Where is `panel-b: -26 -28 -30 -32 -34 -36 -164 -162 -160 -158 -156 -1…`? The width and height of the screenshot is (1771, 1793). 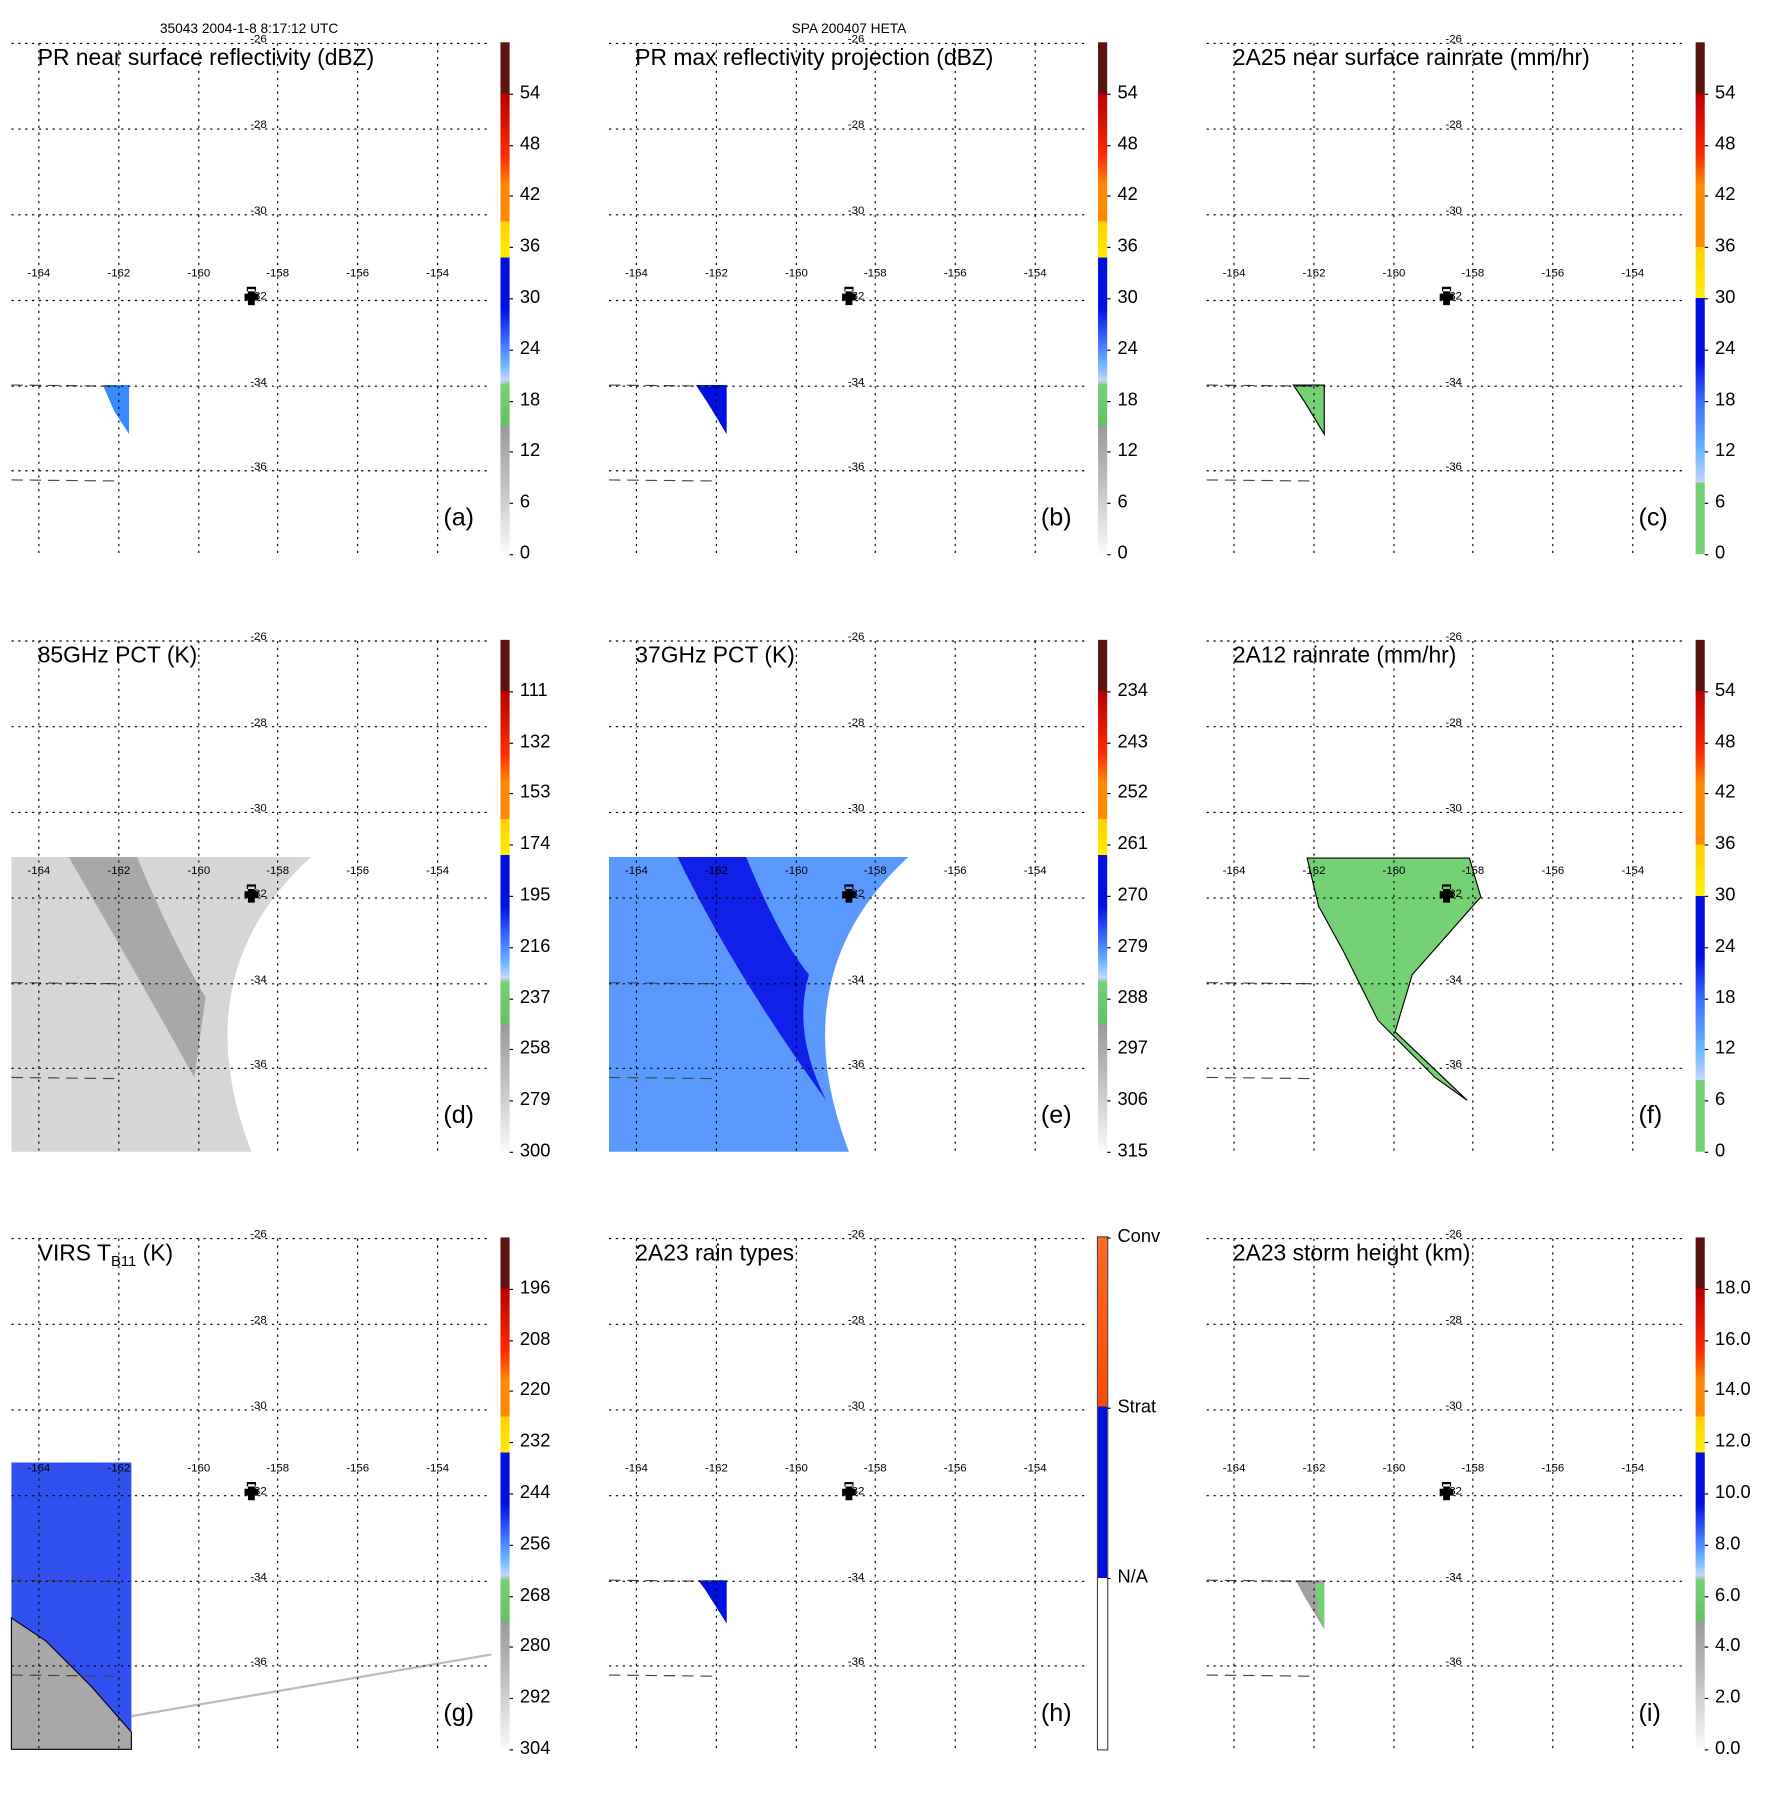 panel-b: -26 -28 -30 -32 -34 -36 -164 -162 -160 -158 -156 -1… is located at coordinates (897, 299).